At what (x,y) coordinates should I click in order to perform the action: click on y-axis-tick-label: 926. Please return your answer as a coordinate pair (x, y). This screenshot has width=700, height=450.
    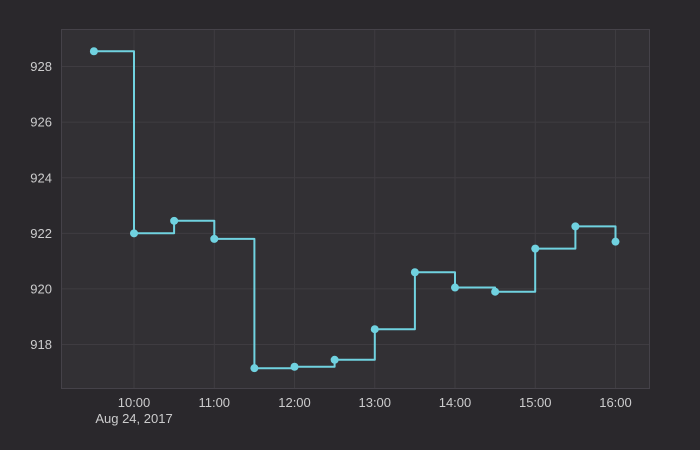
    Looking at the image, I should click on (41, 122).